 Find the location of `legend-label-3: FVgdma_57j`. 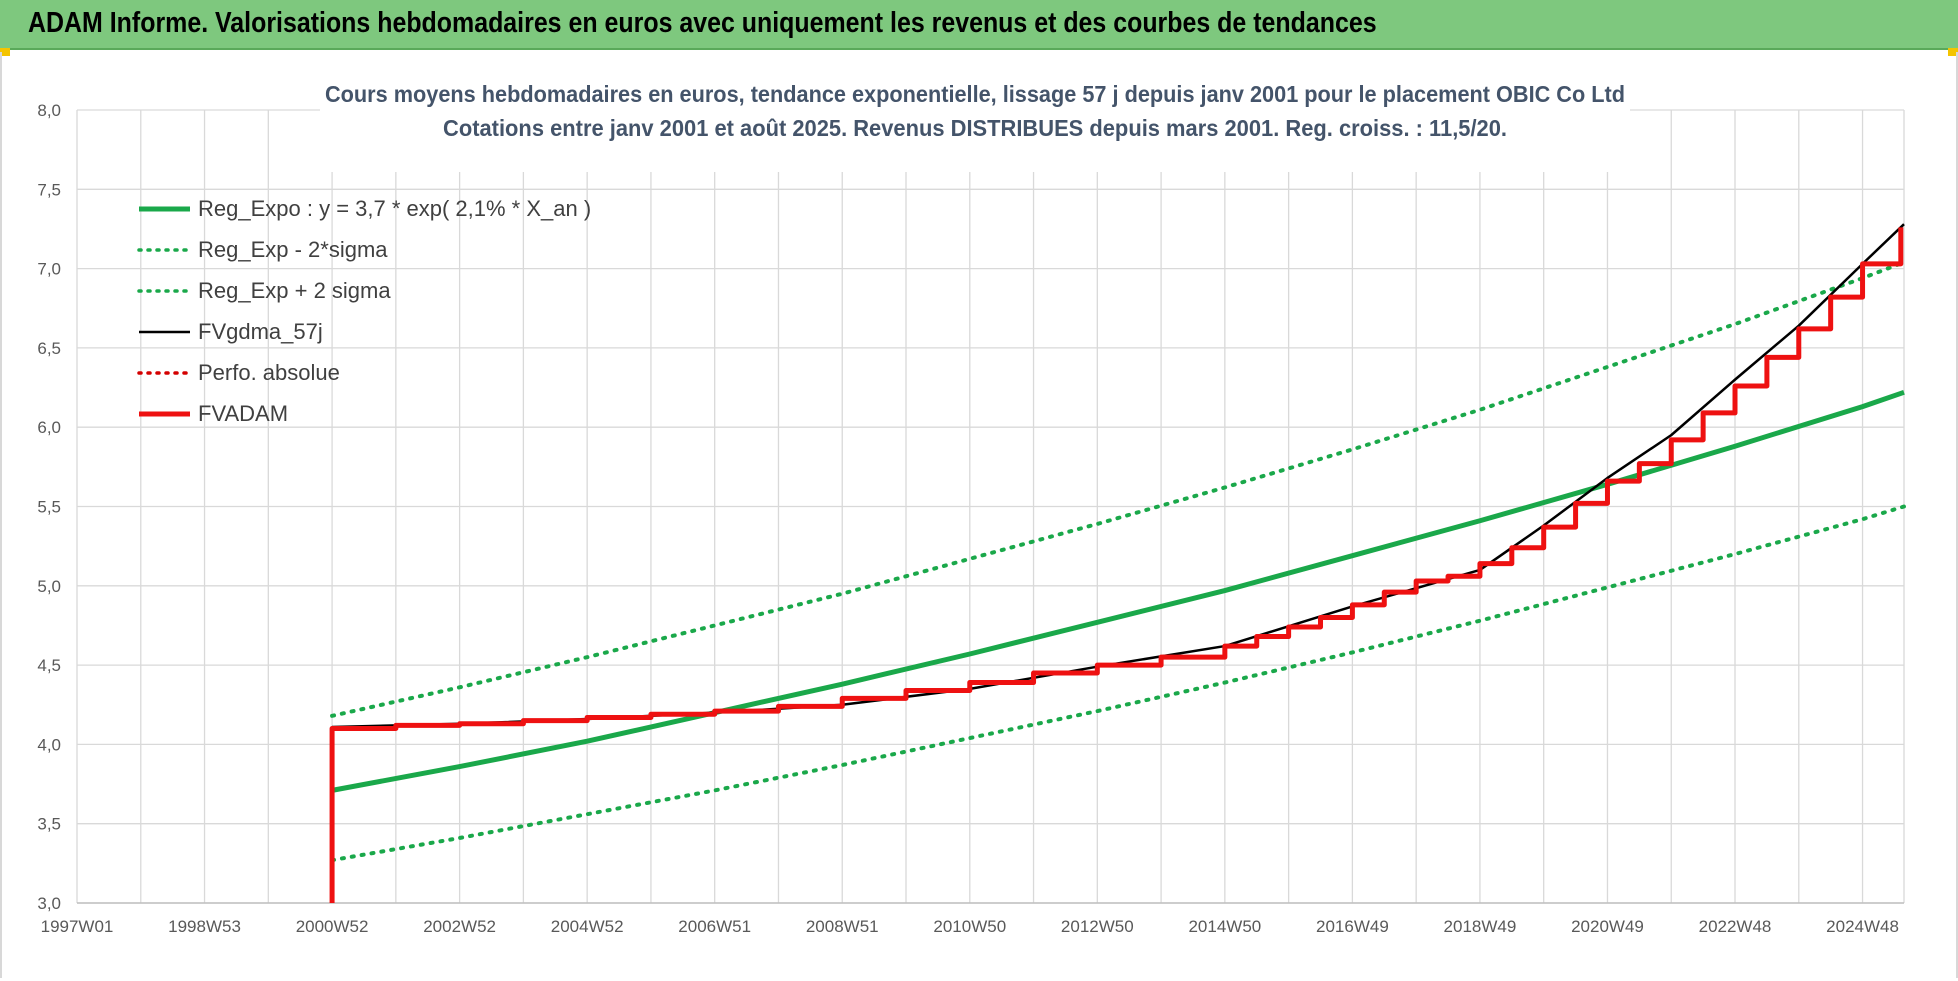

legend-label-3: FVgdma_57j is located at coordinates (260, 331).